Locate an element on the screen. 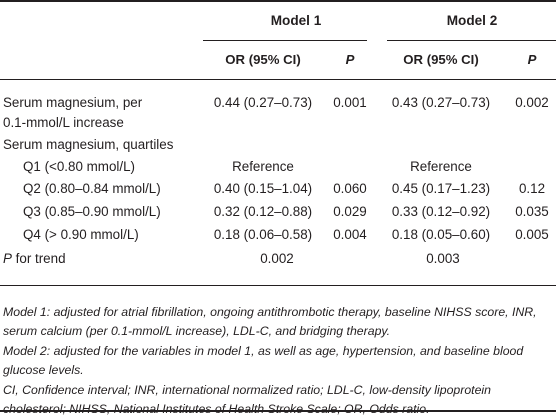 This screenshot has height=419, width=556. row-or-2: 0.003 is located at coordinates (443, 258).